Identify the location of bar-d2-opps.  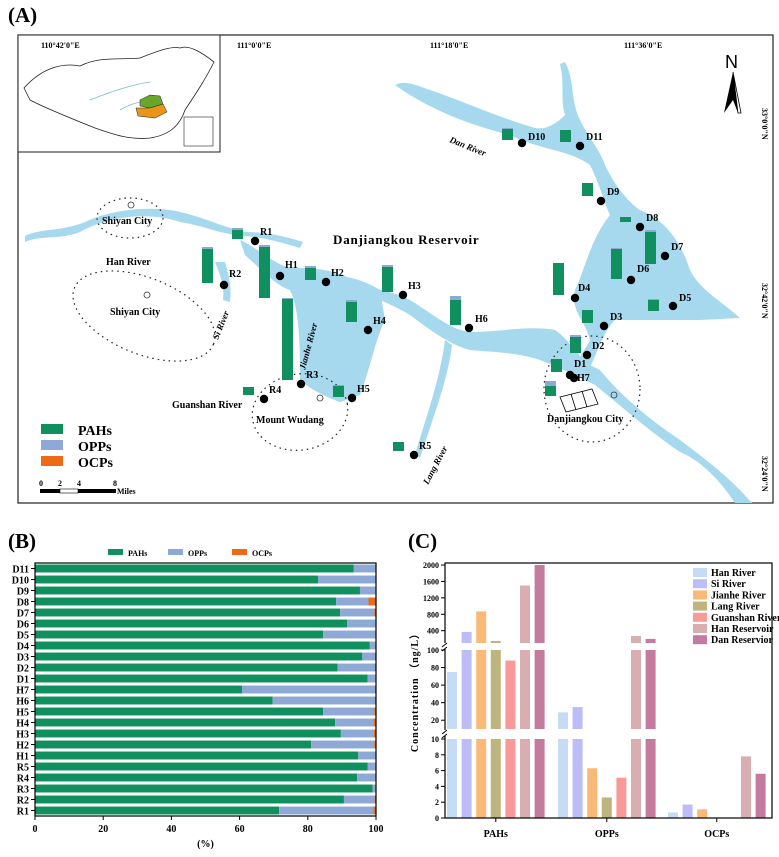
(356, 667).